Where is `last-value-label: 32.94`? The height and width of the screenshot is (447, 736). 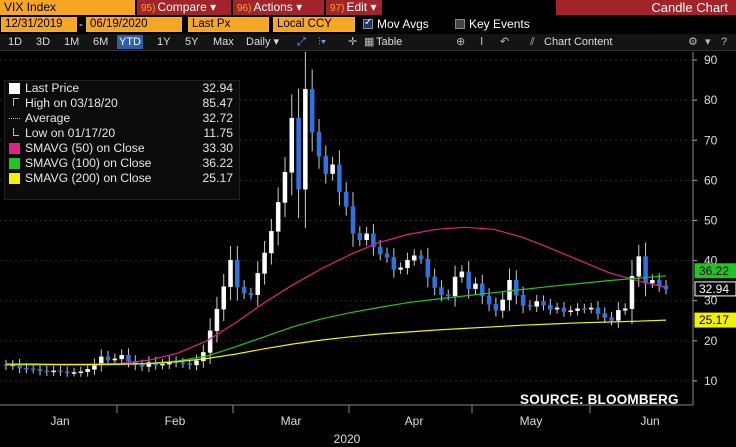 last-value-label: 32.94 is located at coordinates (714, 289).